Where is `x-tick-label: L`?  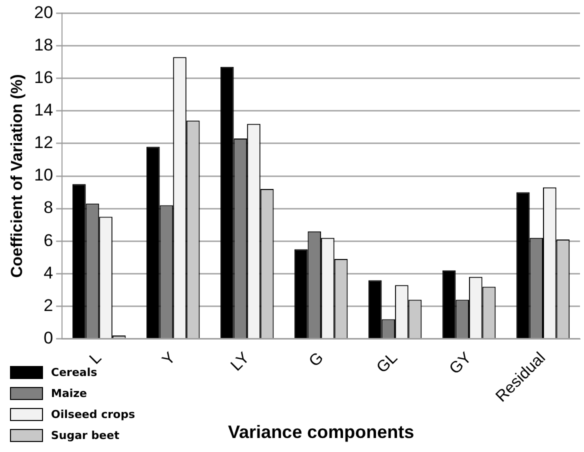 x-tick-label: L is located at coordinates (96, 358).